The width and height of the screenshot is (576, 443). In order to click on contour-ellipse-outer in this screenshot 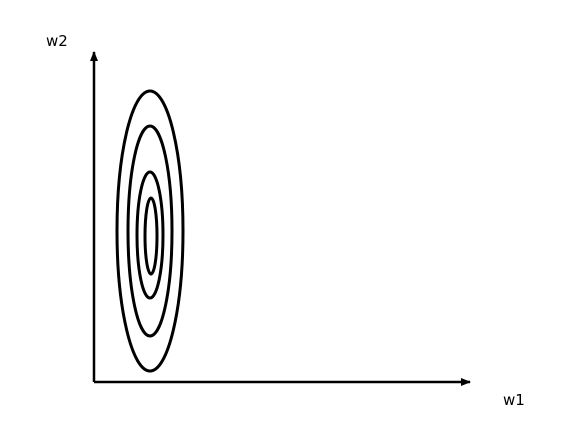, I will do `click(150, 231)`.